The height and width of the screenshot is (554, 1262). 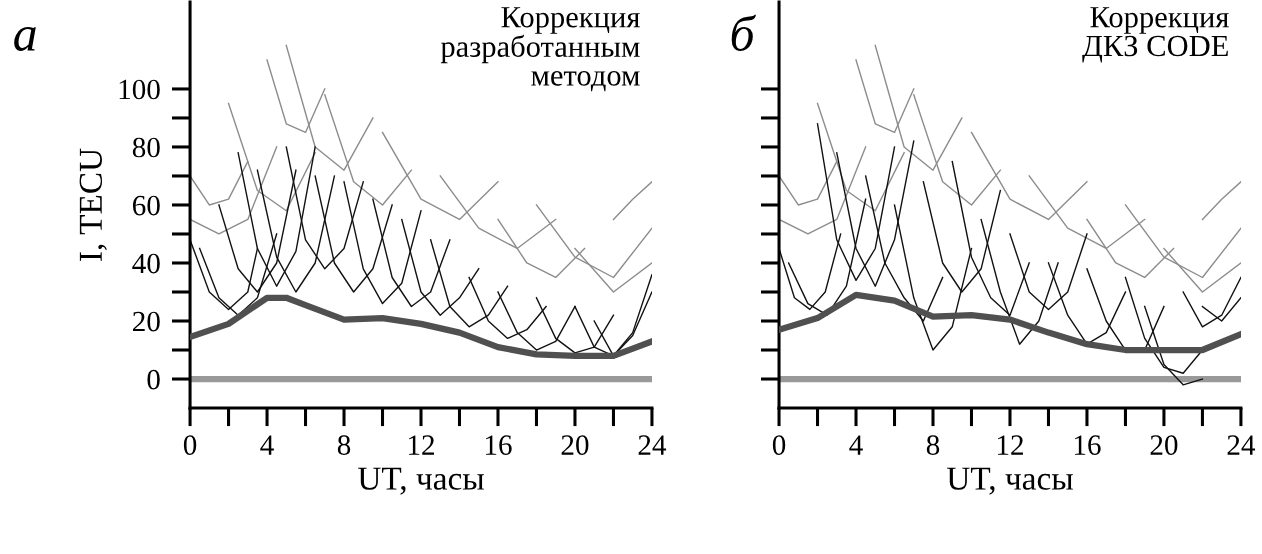 What do you see at coordinates (146, 205) in the screenshot?
I see `y-tick-label: 60` at bounding box center [146, 205].